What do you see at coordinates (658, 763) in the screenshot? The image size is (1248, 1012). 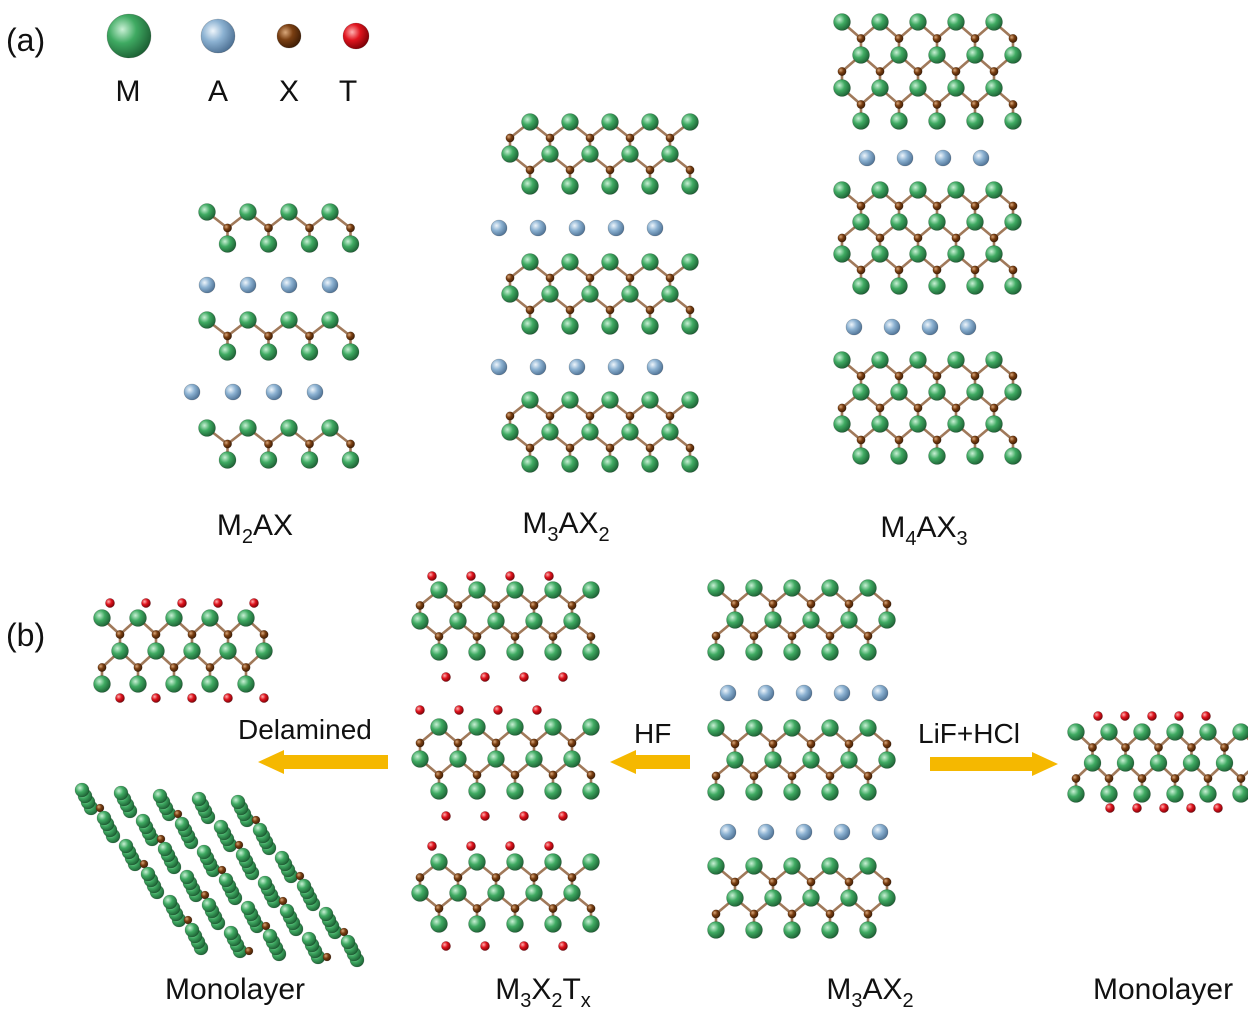 I see `process-arrows` at bounding box center [658, 763].